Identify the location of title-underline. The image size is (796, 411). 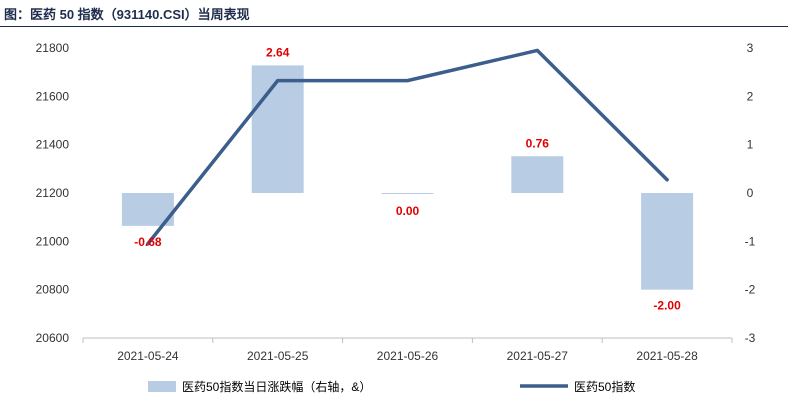
(394, 26).